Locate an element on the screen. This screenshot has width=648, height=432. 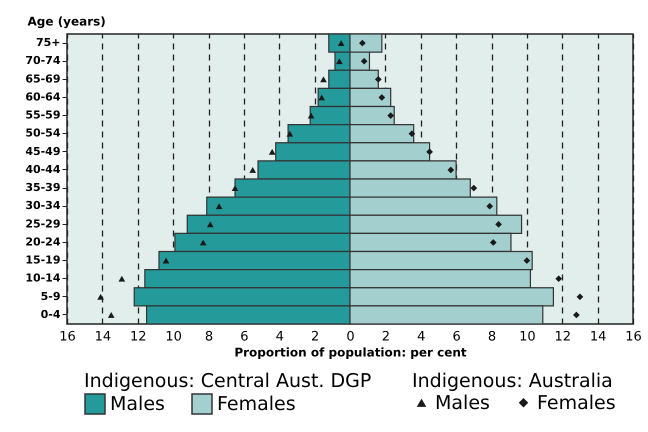
y-tick-label: 35-39 is located at coordinates (42, 187).